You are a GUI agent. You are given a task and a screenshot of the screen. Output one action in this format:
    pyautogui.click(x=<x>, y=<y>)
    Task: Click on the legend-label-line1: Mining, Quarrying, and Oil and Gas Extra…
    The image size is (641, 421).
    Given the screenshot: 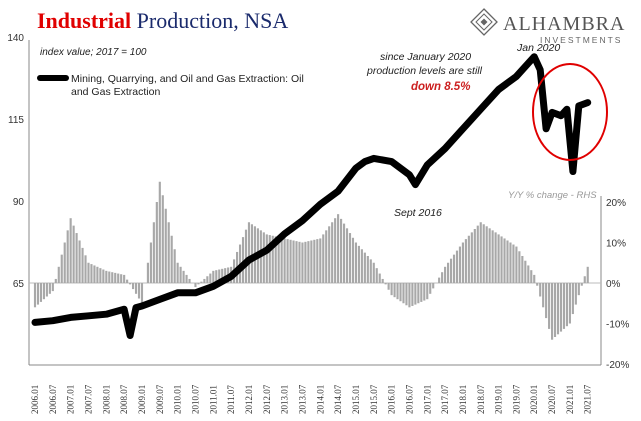 What is the action you would take?
    pyautogui.click(x=187, y=79)
    